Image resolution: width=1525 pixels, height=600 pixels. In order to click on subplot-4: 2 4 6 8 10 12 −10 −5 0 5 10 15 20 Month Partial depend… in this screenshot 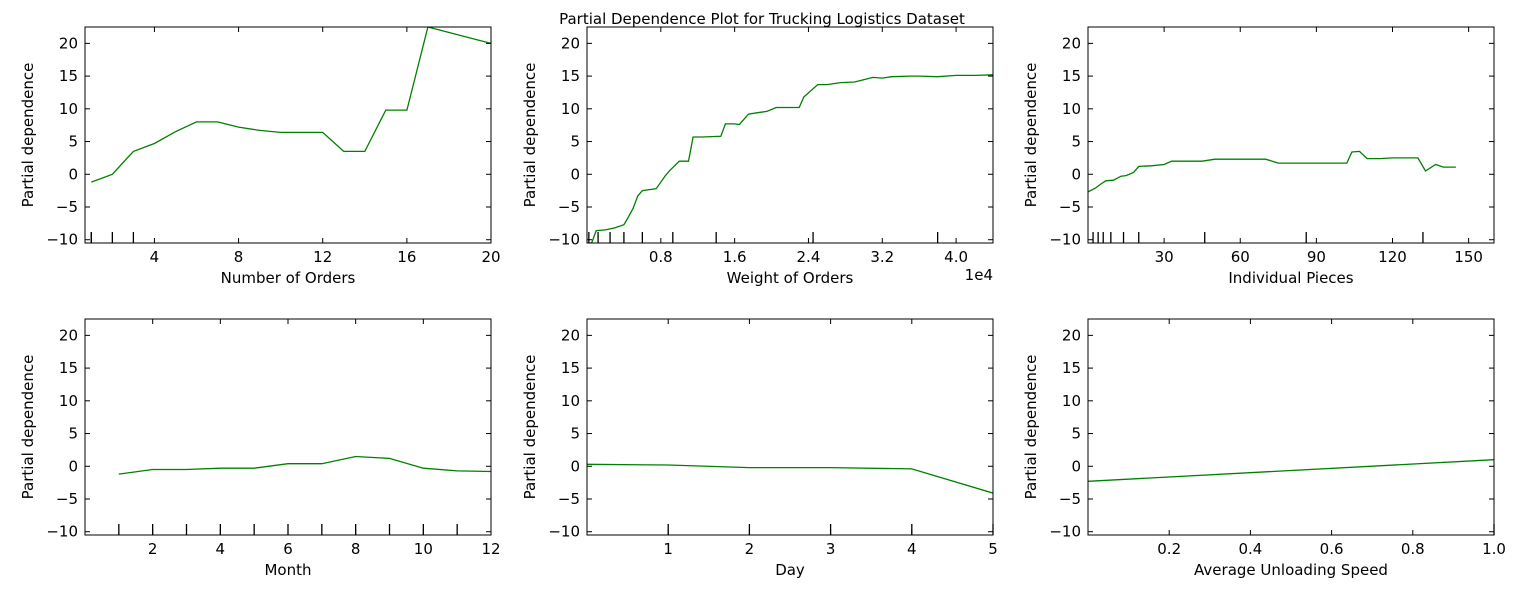, I will do `click(260, 448)`.